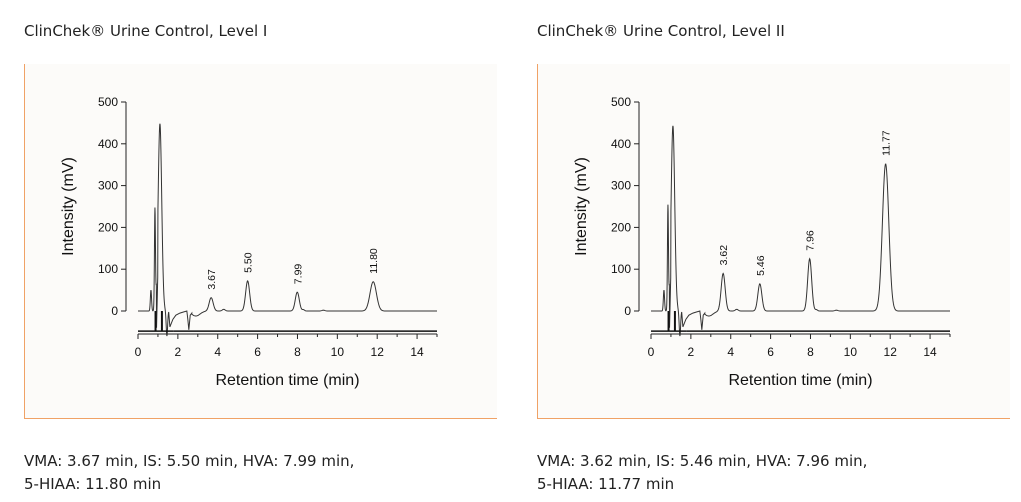 The height and width of the screenshot is (502, 1021). I want to click on peak-label: 7.99, so click(298, 274).